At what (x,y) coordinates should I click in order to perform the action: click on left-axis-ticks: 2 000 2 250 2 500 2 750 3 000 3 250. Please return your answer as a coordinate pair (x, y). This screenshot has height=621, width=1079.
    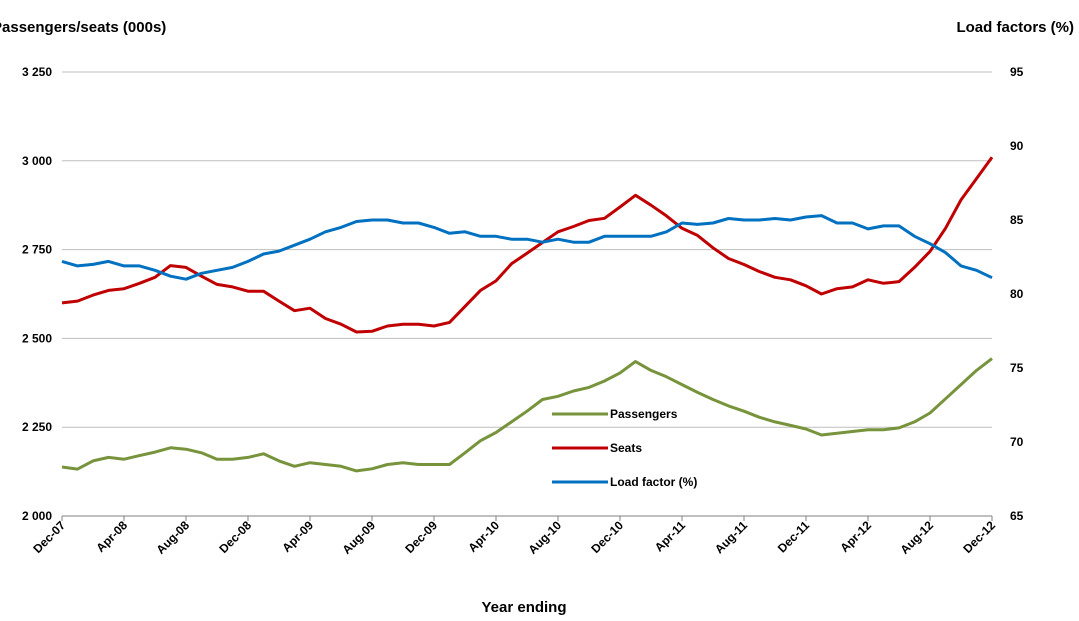
    Looking at the image, I should click on (37, 294).